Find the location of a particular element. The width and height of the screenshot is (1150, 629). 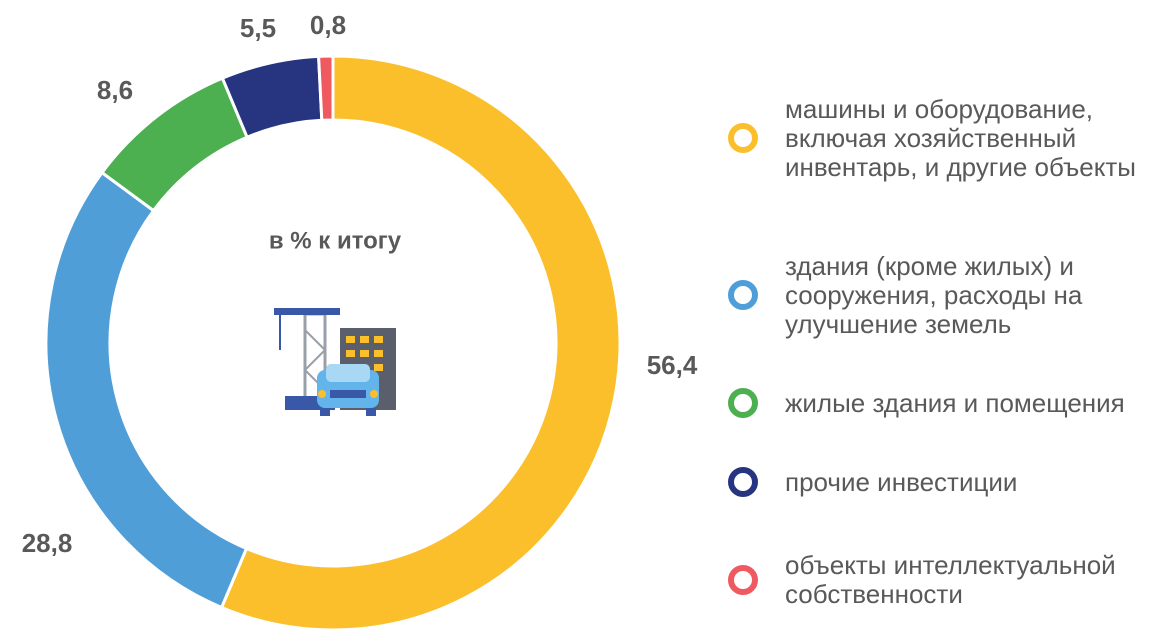

legend-label: объекты интеллектуальной собственности is located at coordinates (950, 579).